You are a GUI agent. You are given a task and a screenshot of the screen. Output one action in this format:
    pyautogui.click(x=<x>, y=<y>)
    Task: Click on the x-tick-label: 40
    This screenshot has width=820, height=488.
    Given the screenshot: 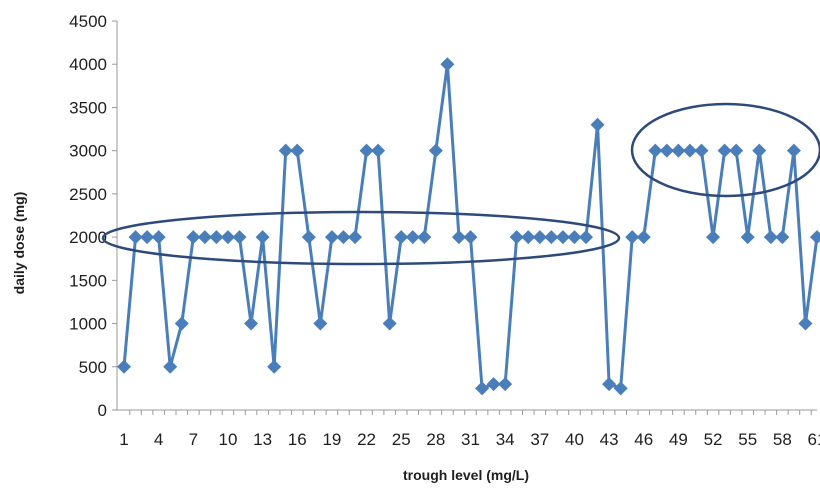 What is the action you would take?
    pyautogui.click(x=574, y=439)
    